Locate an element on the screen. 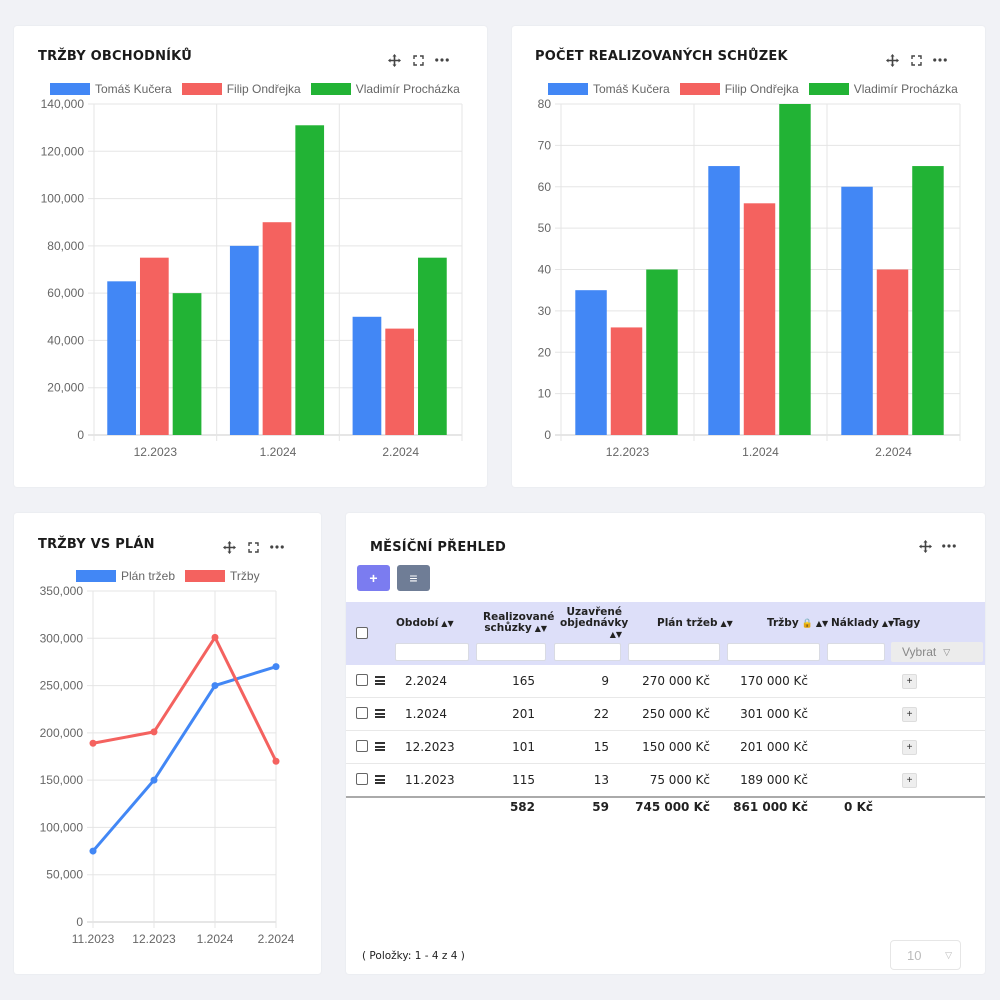 The width and height of the screenshot is (1000, 1000). cell-plan: 150 000 Kč is located at coordinates (676, 747).